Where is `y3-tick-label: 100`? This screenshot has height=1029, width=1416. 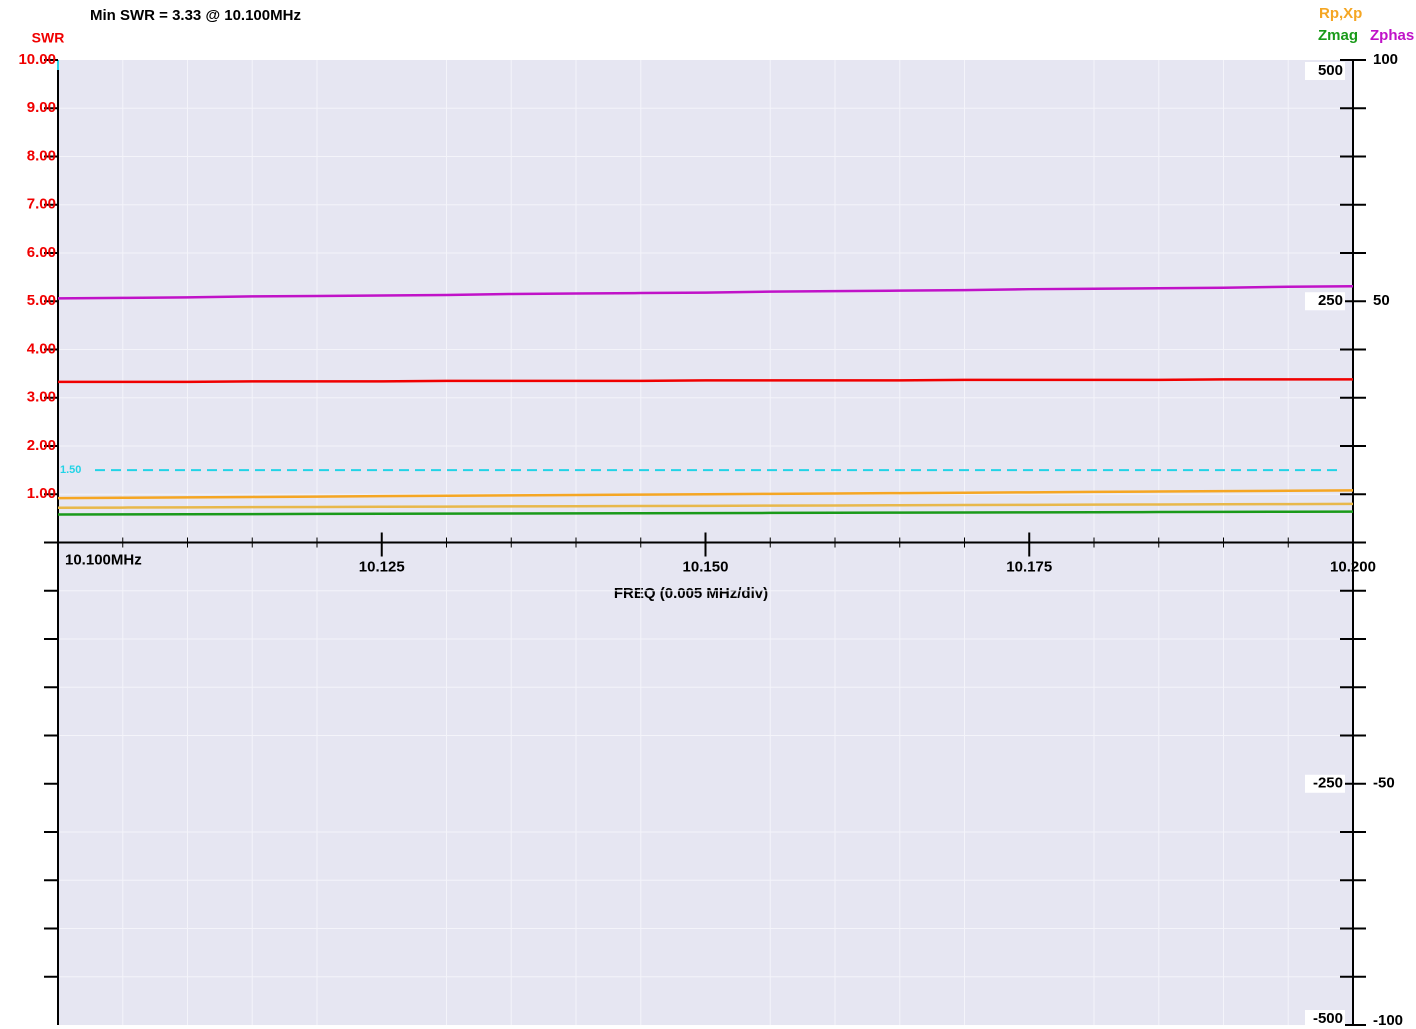 y3-tick-label: 100 is located at coordinates (1385, 59).